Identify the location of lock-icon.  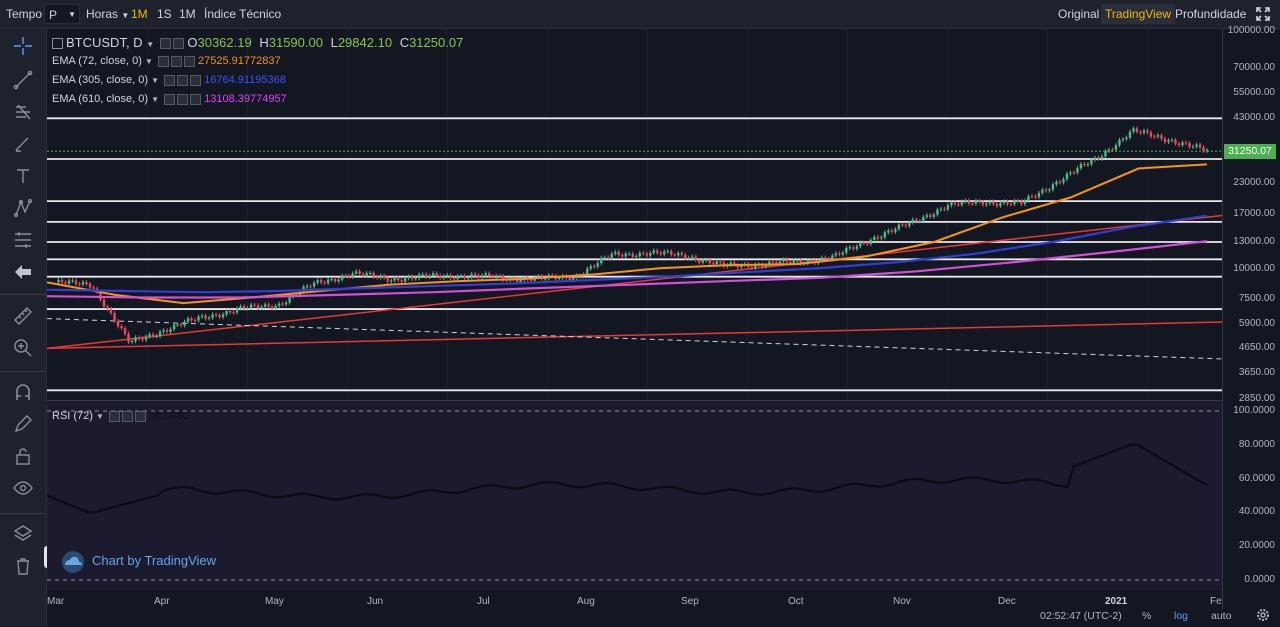
(23, 456).